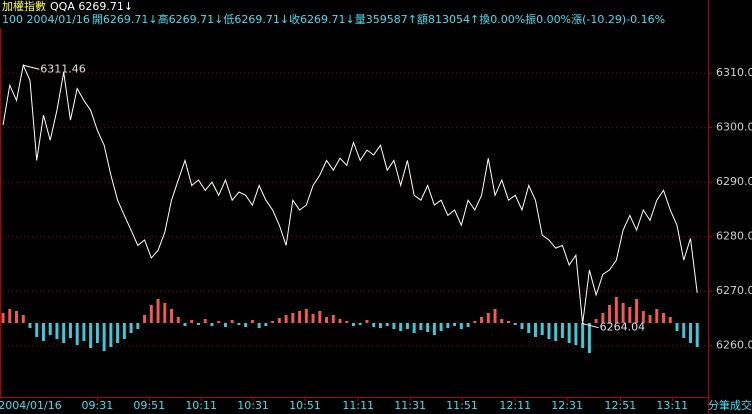 The width and height of the screenshot is (752, 414). Describe the element at coordinates (448, 19) in the screenshot. I see `header-info: 額813054↑` at that location.